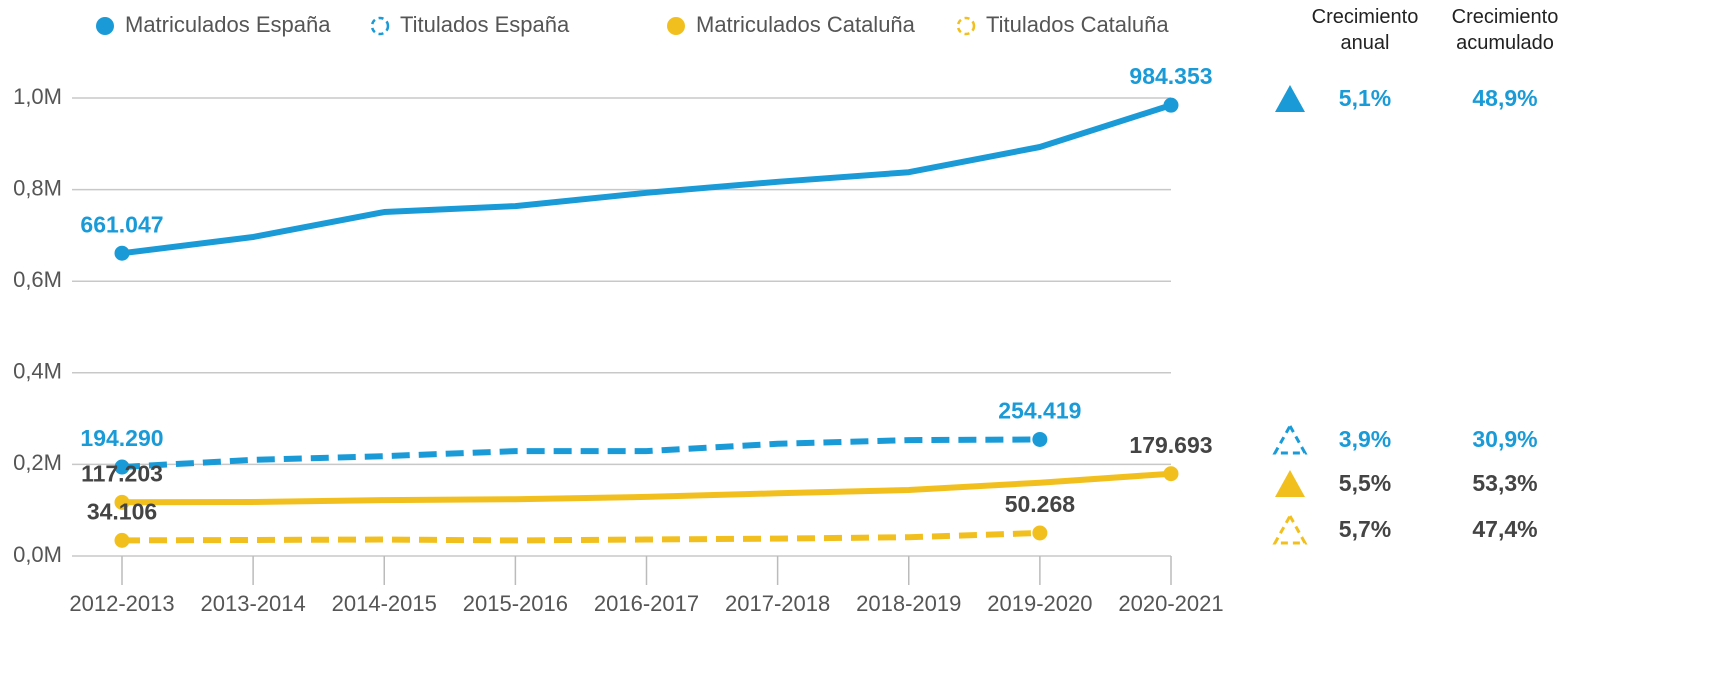 The image size is (1716, 673). I want to click on data-label: 117.203, so click(122, 473).